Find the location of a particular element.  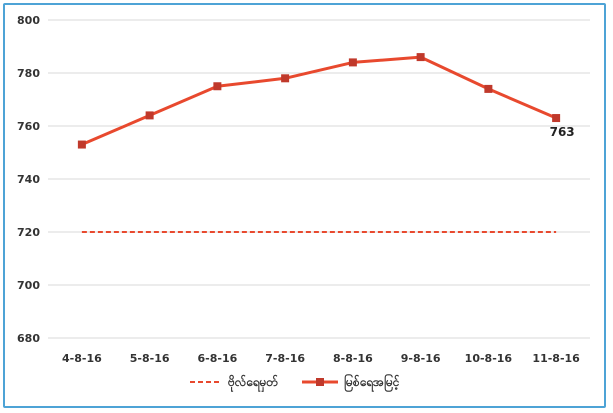

y-axis-ticks: 800 780 760 740 720 700 680 is located at coordinates (28, 179).